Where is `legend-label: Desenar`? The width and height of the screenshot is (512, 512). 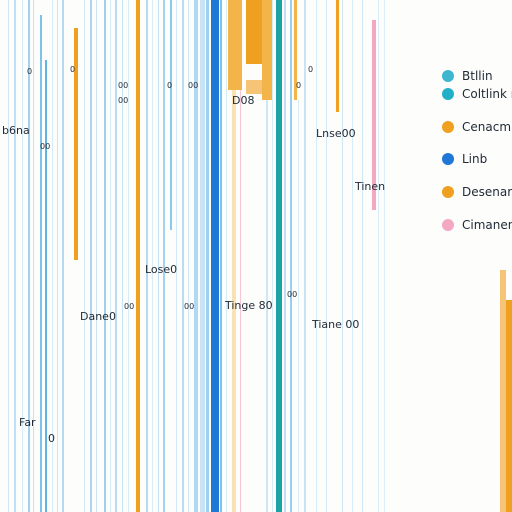
legend-label: Desenar is located at coordinates (487, 192).